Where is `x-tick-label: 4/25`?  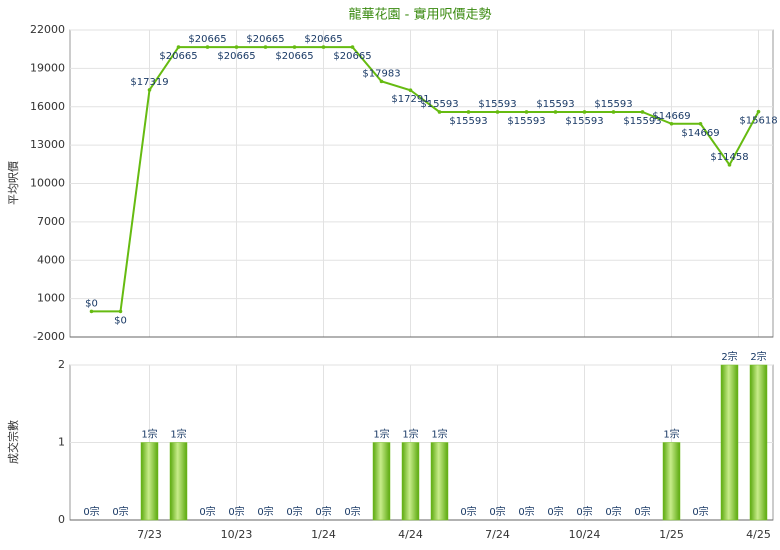 x-tick-label: 4/25 is located at coordinates (758, 534).